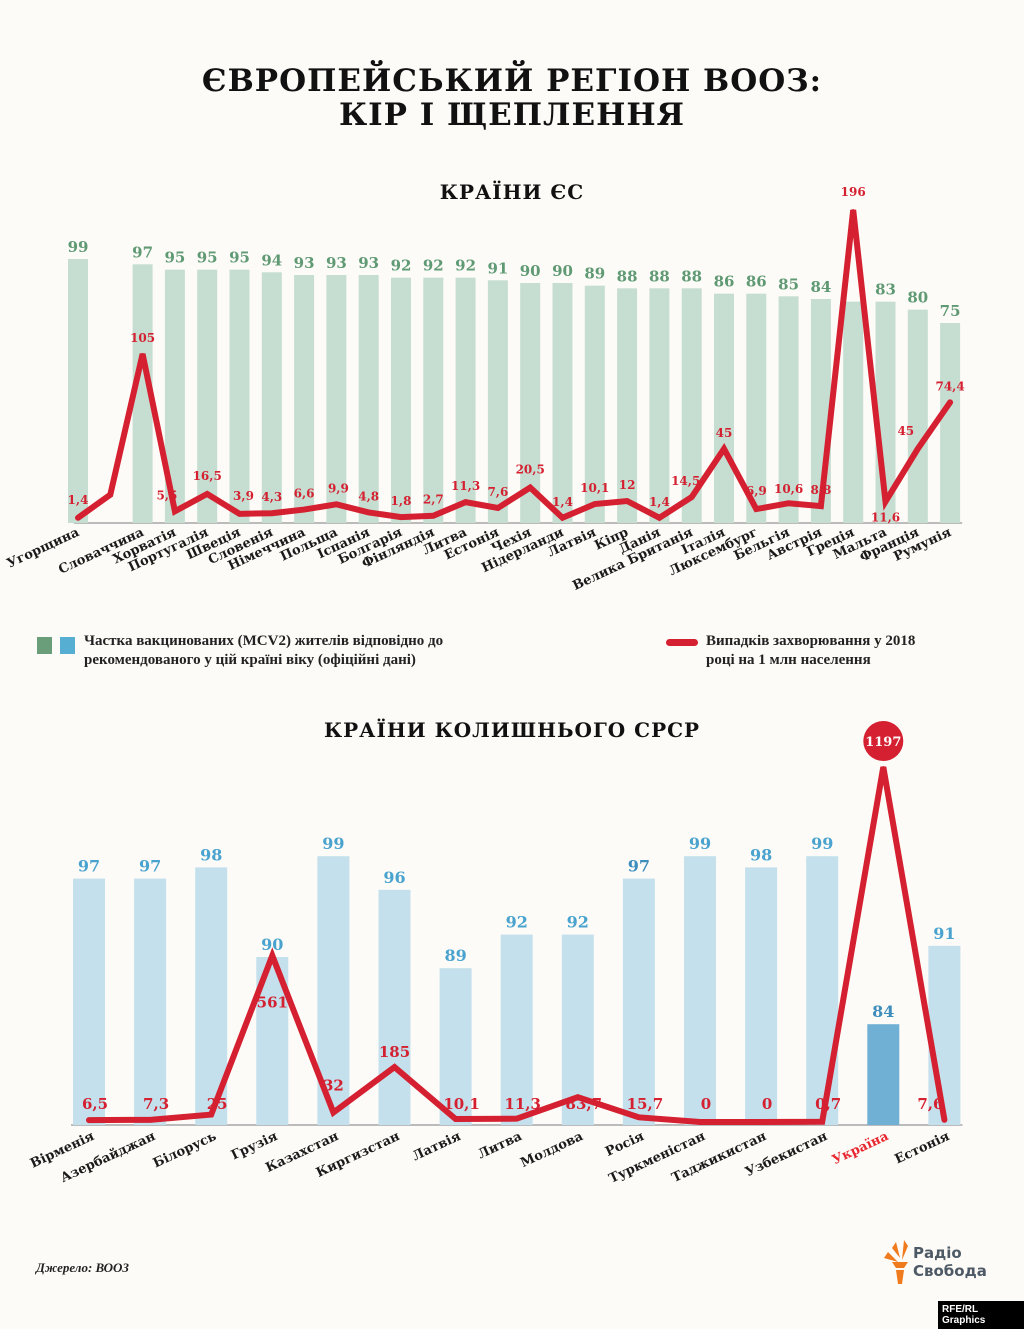  What do you see at coordinates (142, 252) in the screenshot?
I see `eu-bar-value-label: 97` at bounding box center [142, 252].